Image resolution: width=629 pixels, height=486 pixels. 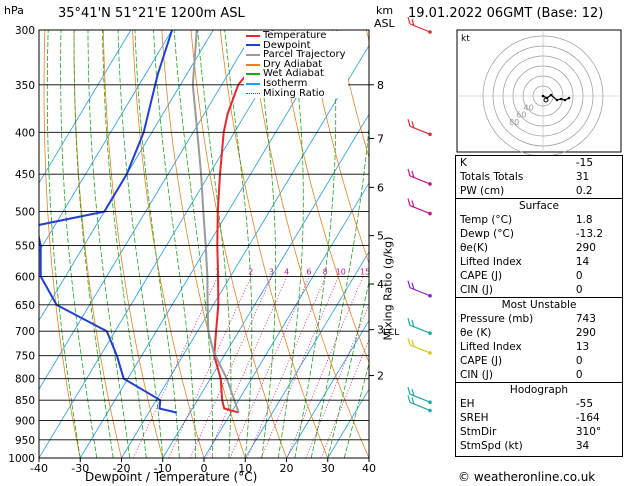 I want to click on legend-item: Parcel Trajectory, so click(x=296, y=55).